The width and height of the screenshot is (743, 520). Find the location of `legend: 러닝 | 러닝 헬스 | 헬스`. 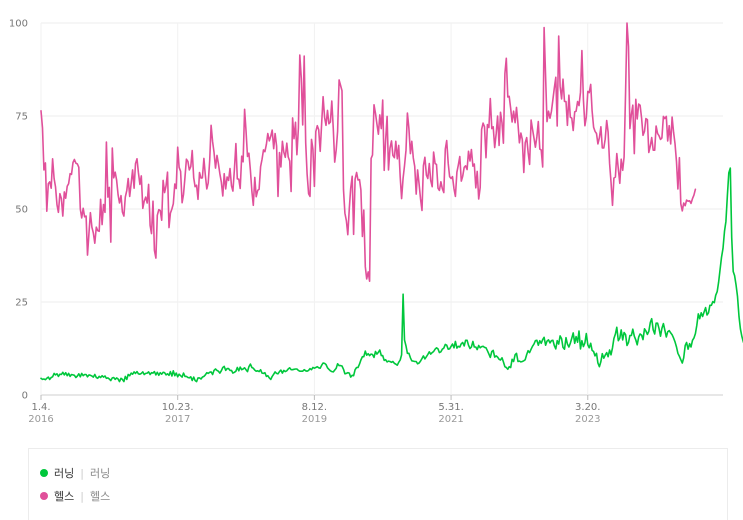

legend: 러닝 | 러닝 헬스 | 헬스 is located at coordinates (378, 484).